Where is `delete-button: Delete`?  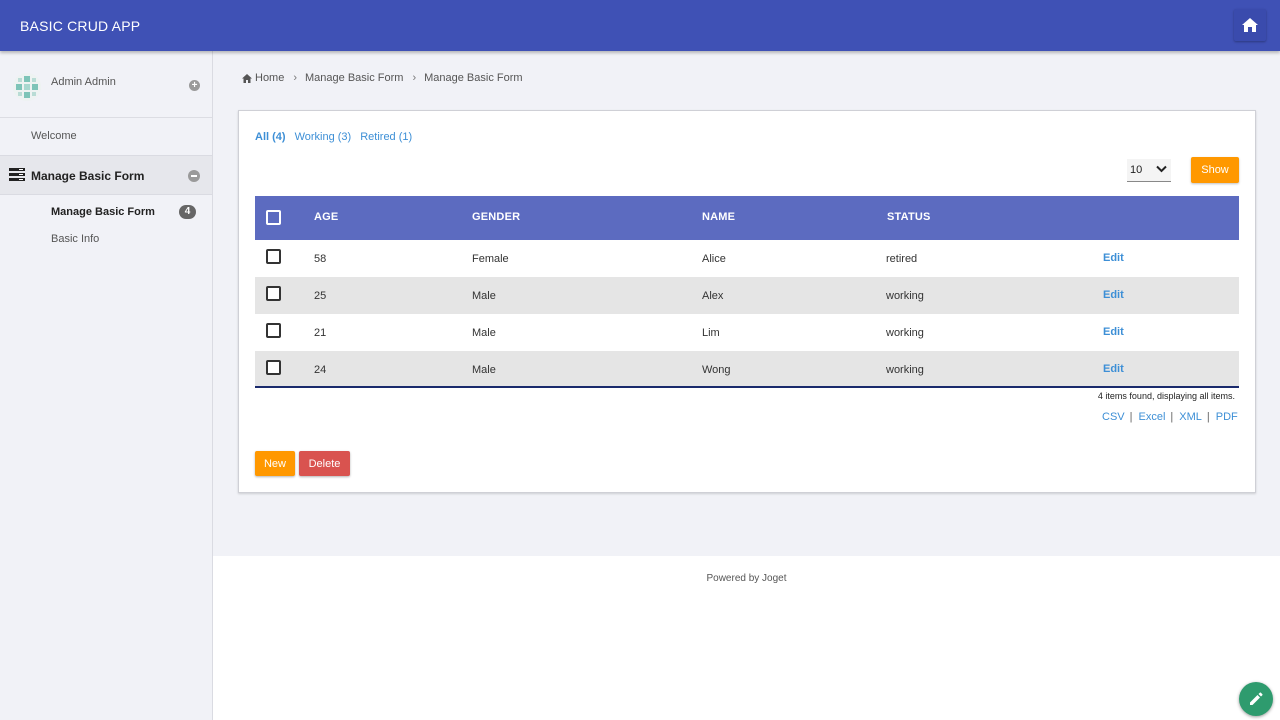 delete-button: Delete is located at coordinates (324, 463).